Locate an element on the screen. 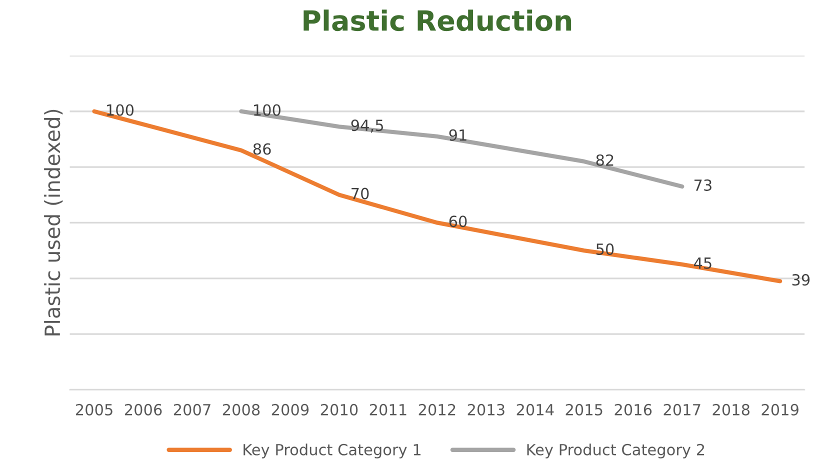 Image resolution: width=821 pixels, height=464 pixels. x-tick-label: 2005 is located at coordinates (94, 410).